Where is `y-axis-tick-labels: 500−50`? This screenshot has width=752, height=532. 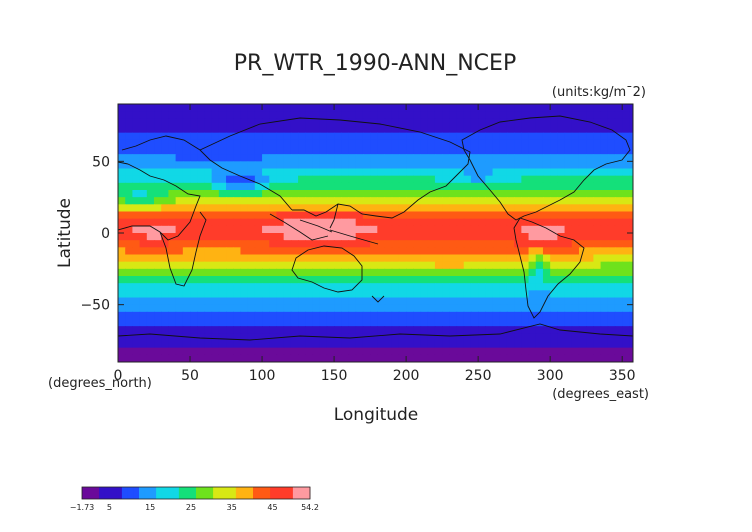
y-axis-tick-labels: 500−50 is located at coordinates (95, 233).